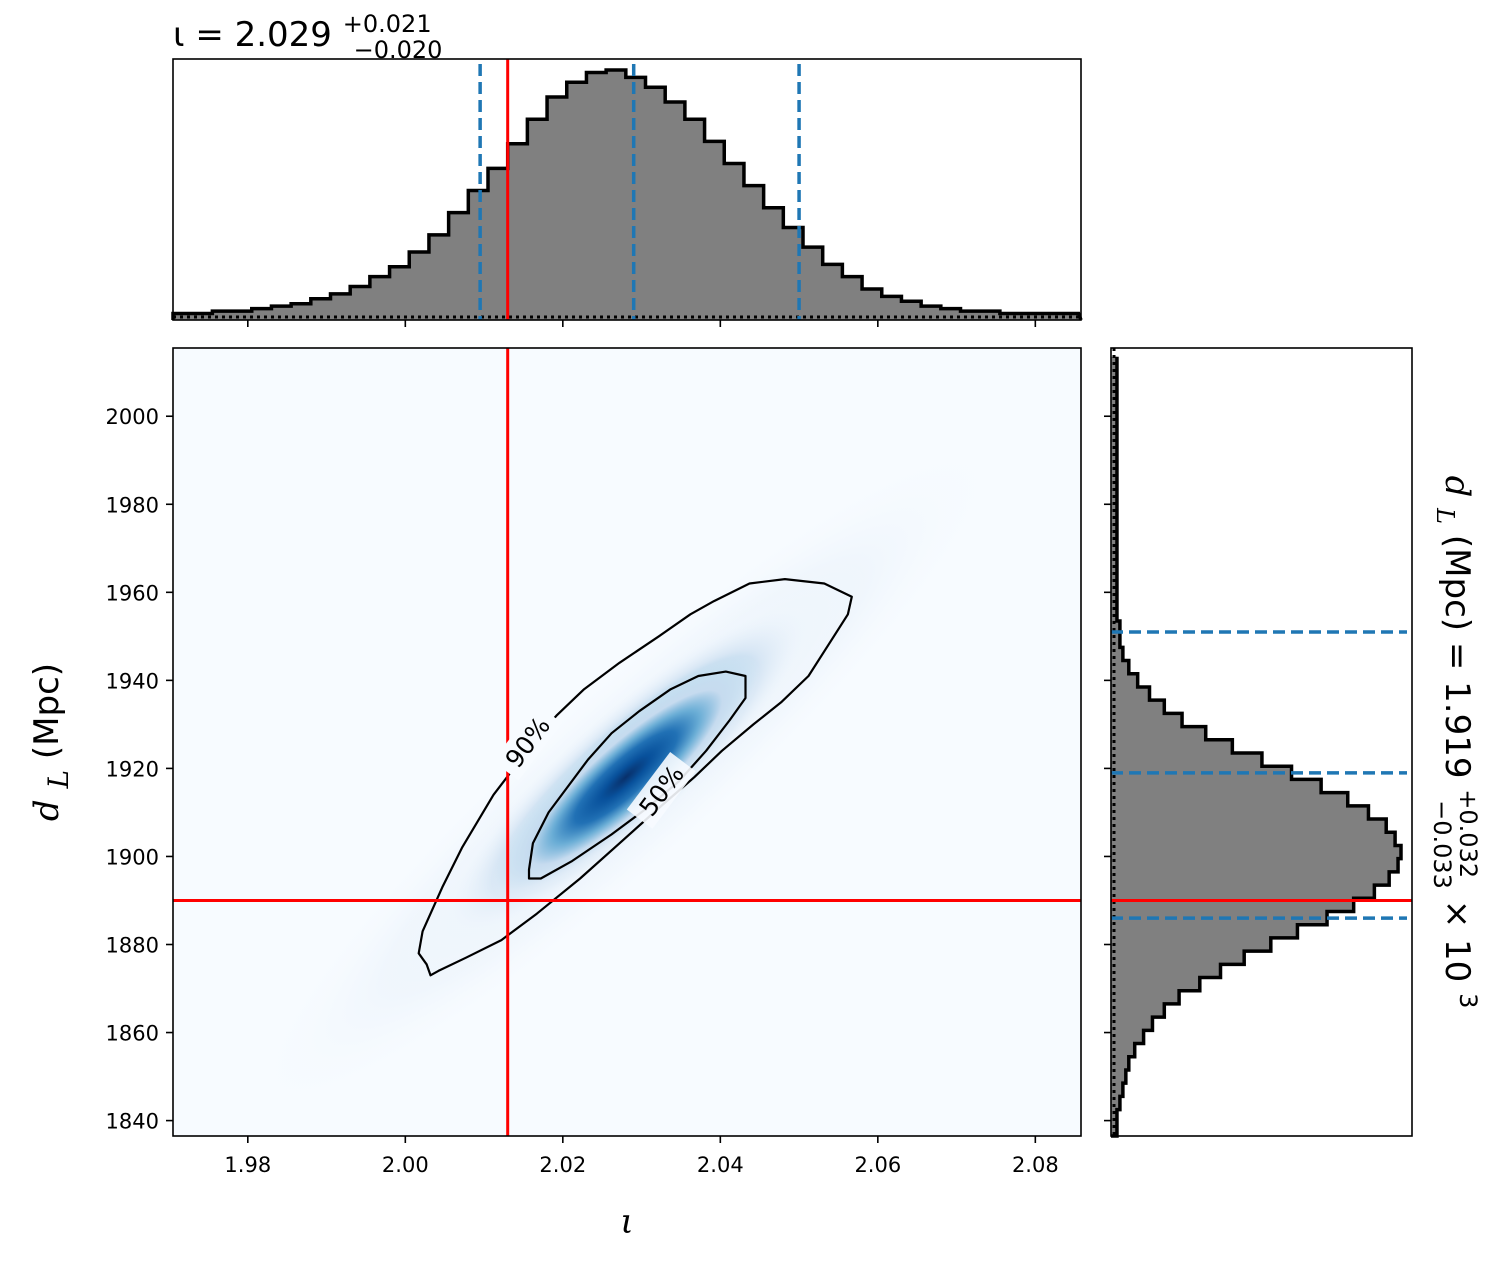 The width and height of the screenshot is (1502, 1263). I want to click on y-axis-label: d L (Mpc), so click(52, 742).